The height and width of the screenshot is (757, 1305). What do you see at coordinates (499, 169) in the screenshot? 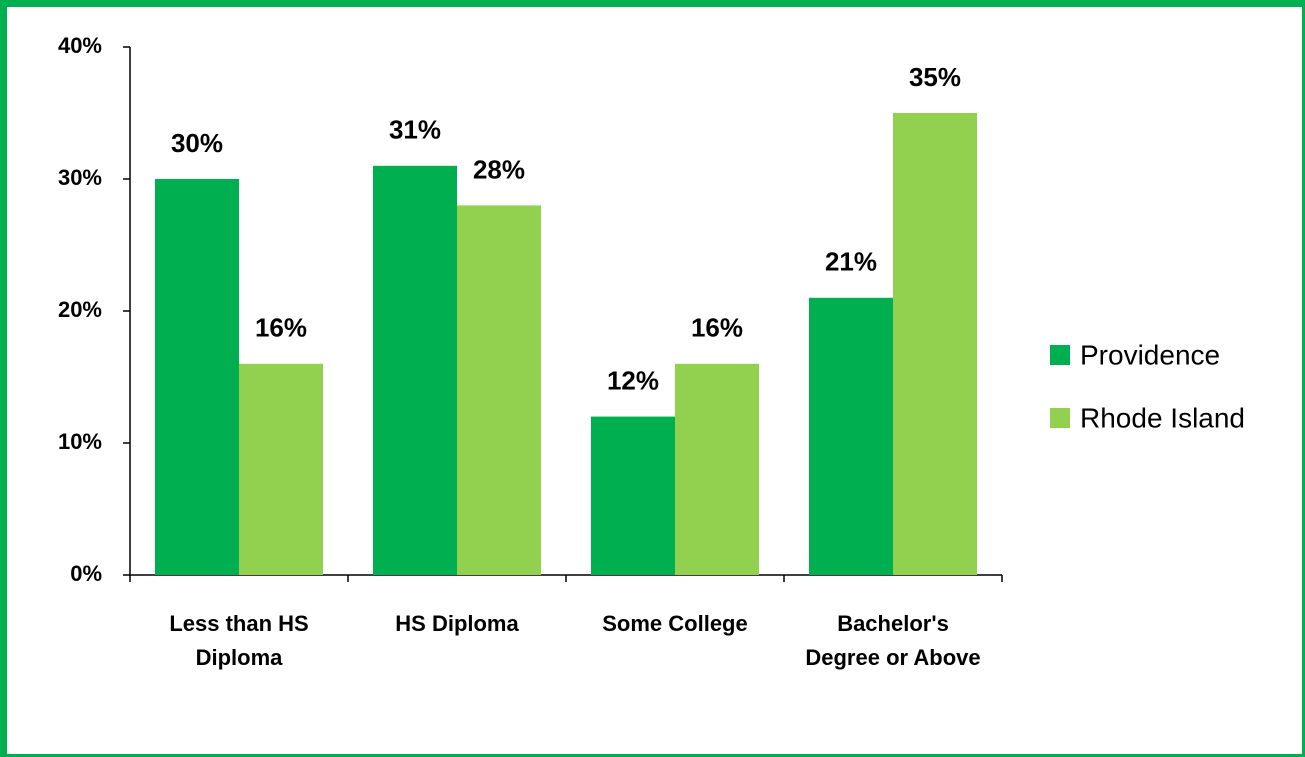
I see `data-label: 28%` at bounding box center [499, 169].